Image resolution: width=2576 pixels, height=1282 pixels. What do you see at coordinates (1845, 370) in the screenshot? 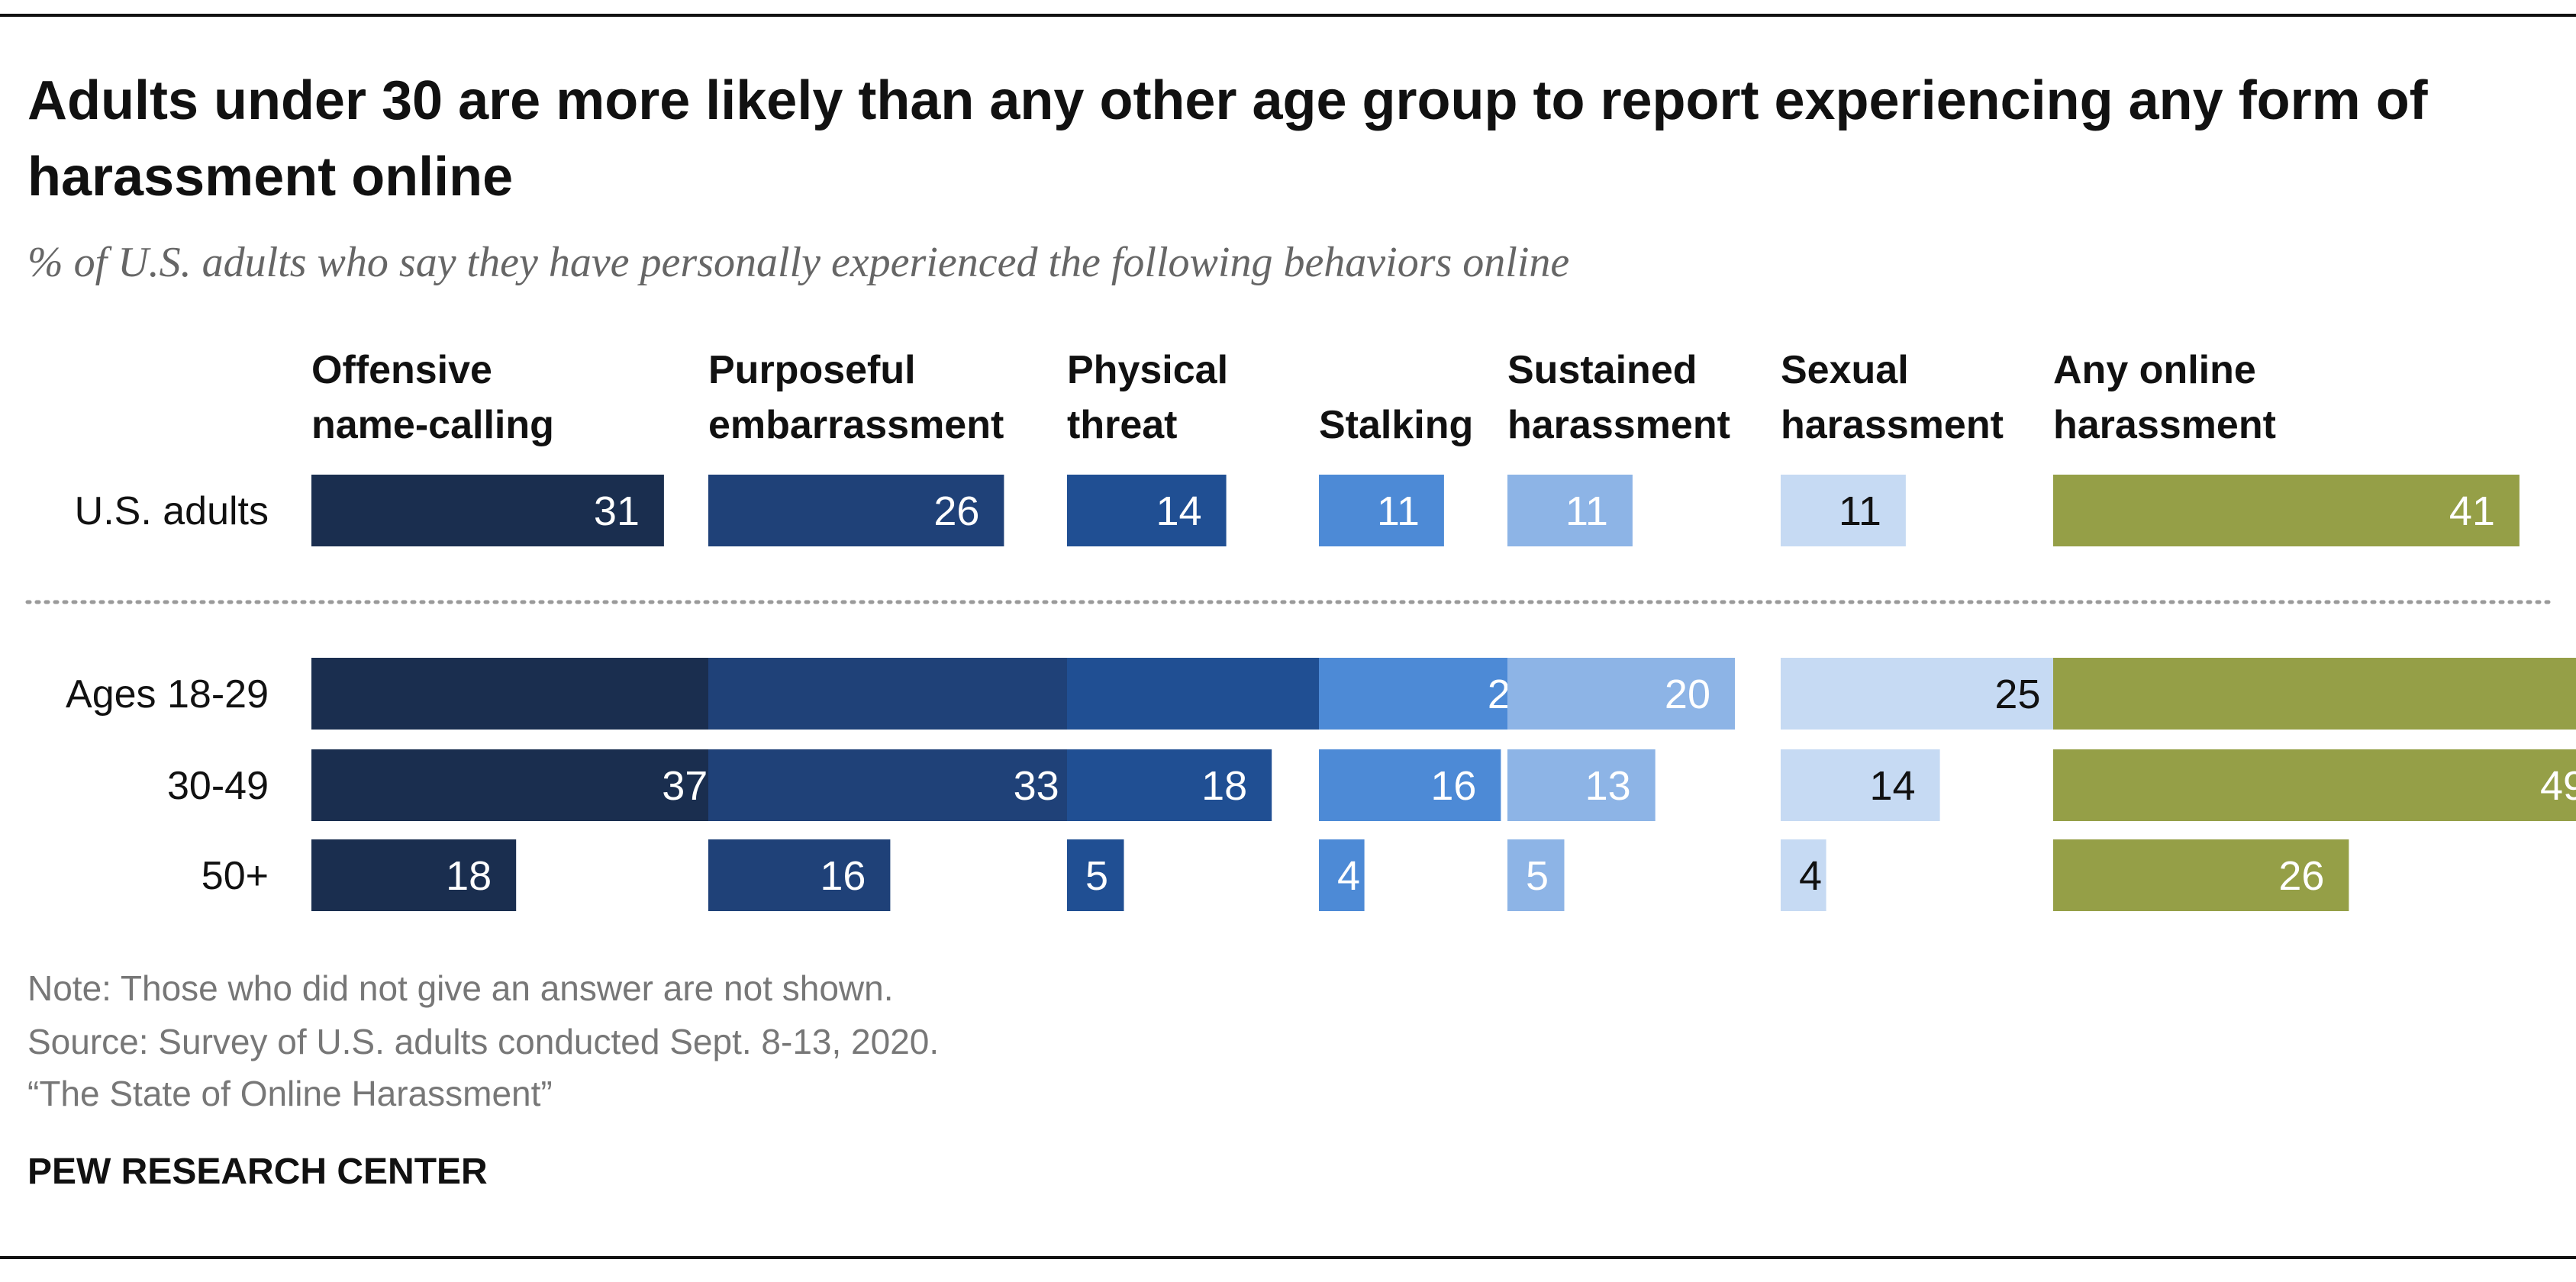
I see `series-header-label: Sexual` at bounding box center [1845, 370].